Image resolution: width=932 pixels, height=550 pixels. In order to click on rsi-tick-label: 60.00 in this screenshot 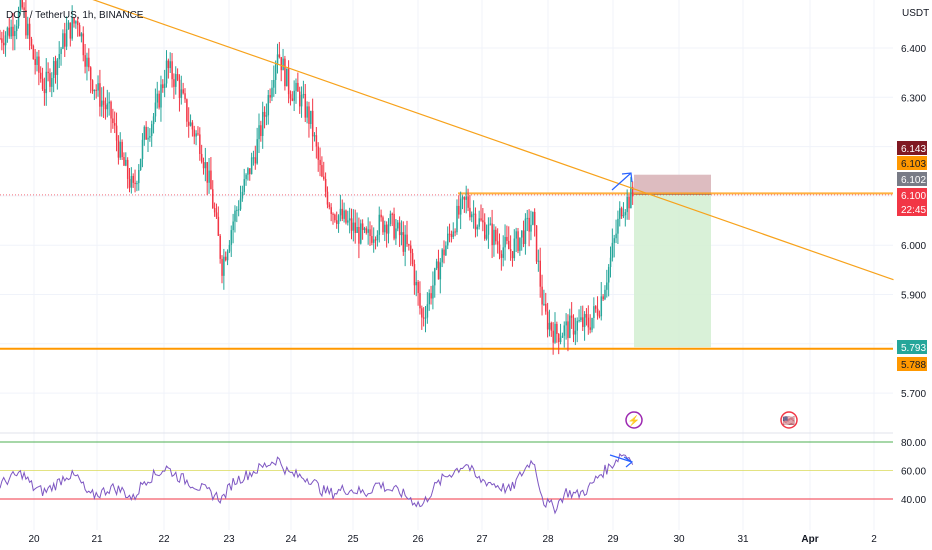, I will do `click(913, 472)`.